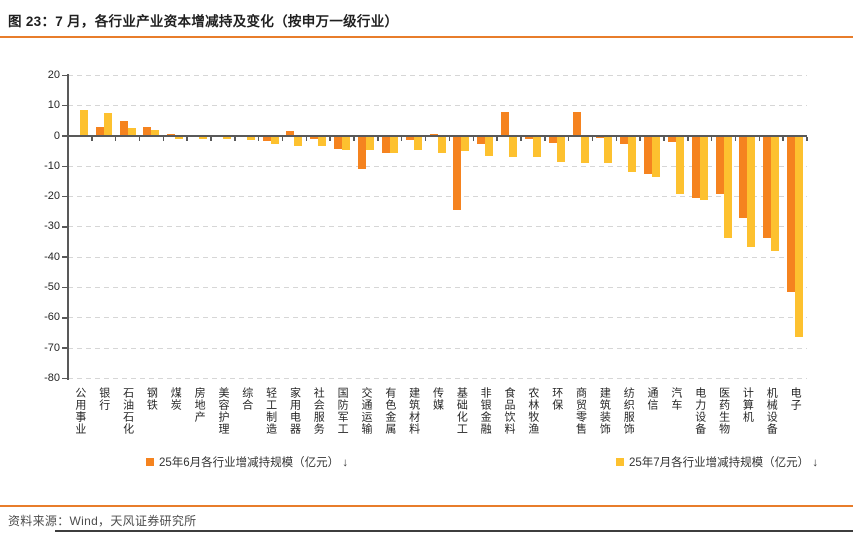  Describe the element at coordinates (437, 399) in the screenshot. I see `x-axis-label: 传媒` at that location.